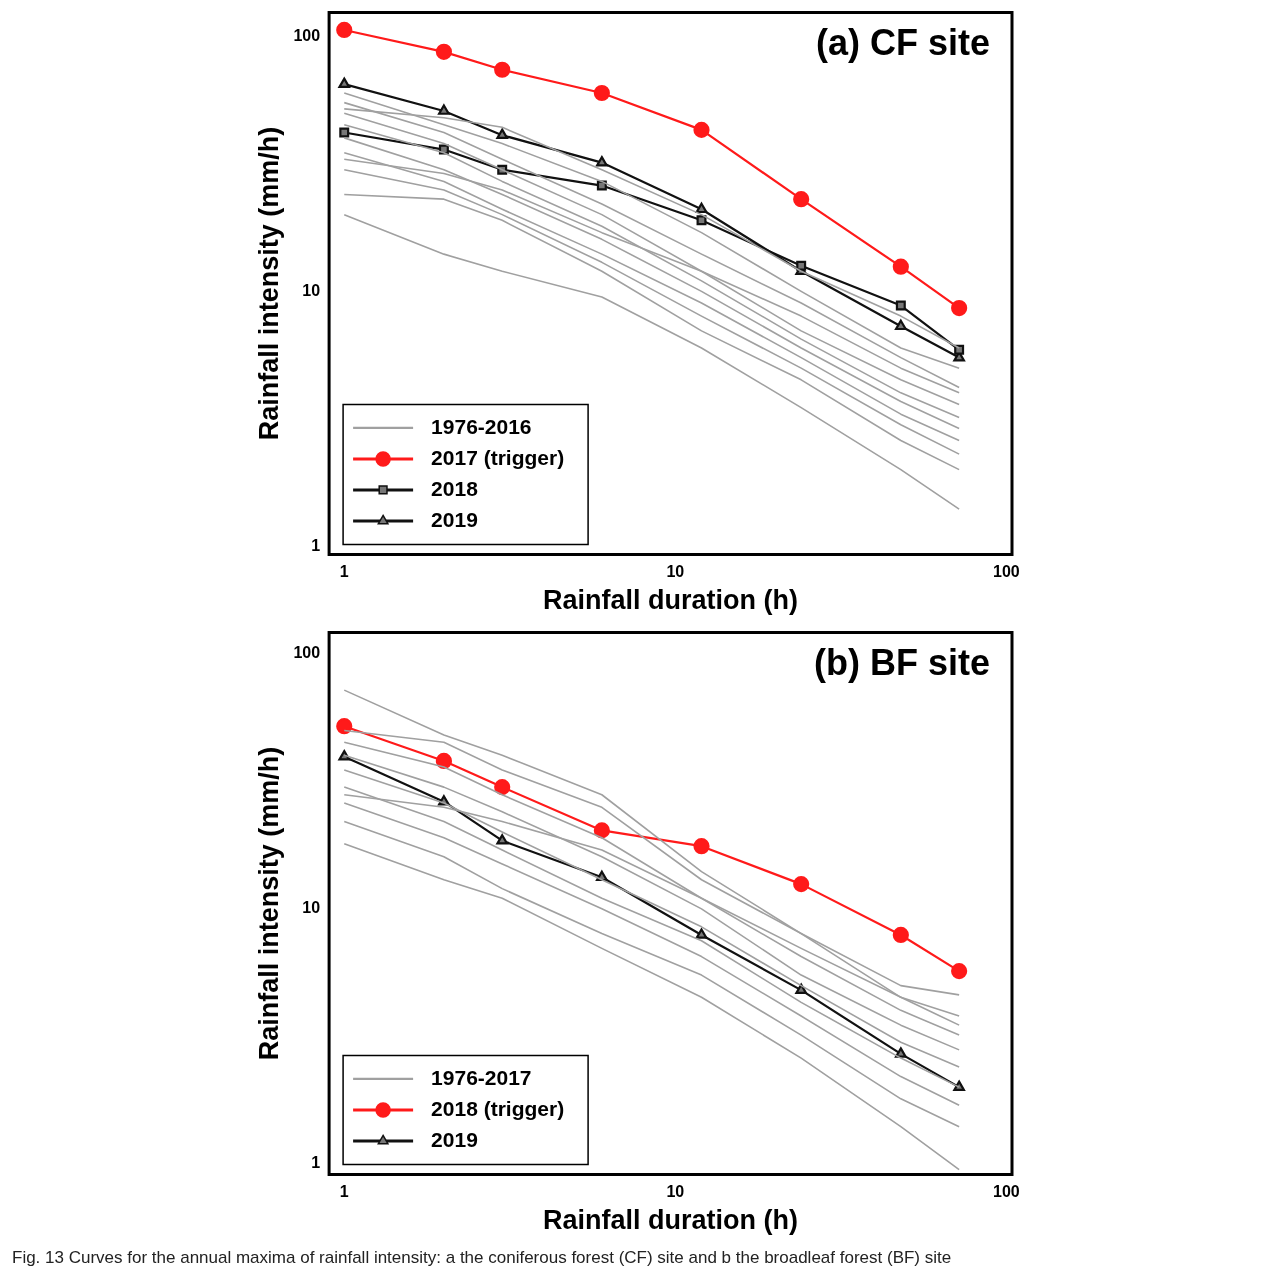 The height and width of the screenshot is (1281, 1287). I want to click on legend-label: 1976-2017, so click(481, 1077).